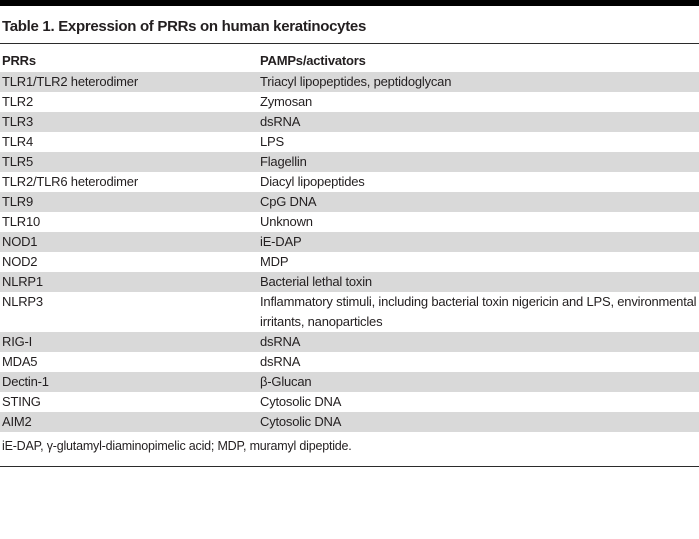 The width and height of the screenshot is (699, 539). Describe the element at coordinates (313, 60) in the screenshot. I see `column-header-pamps: PAMPs/activators` at that location.